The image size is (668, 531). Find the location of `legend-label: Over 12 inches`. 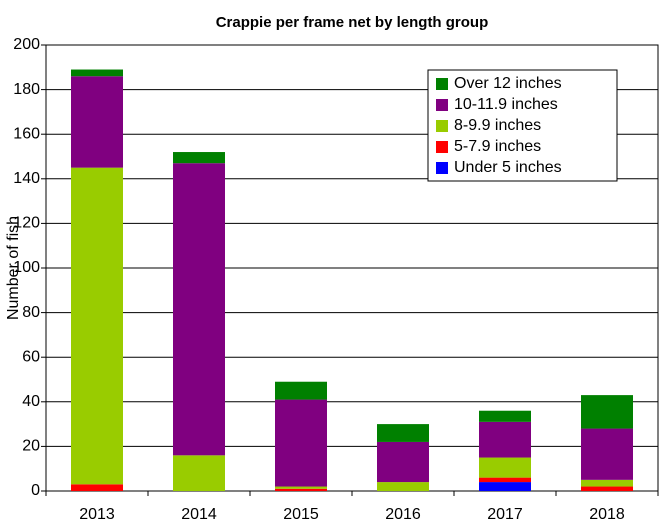

legend-label: Over 12 inches is located at coordinates (508, 83).